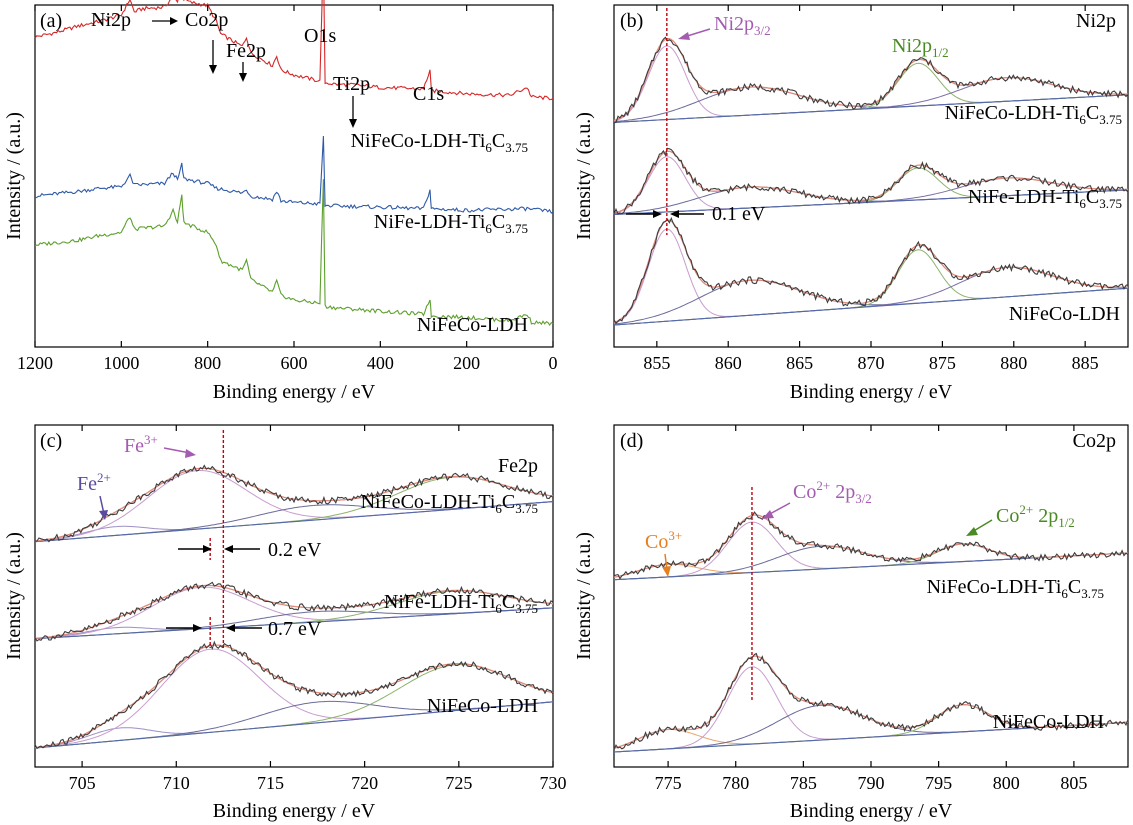 Image resolution: width=1133 pixels, height=825 pixels. I want to click on panel-a-x-axis-title: Binding energy / eV, so click(294, 392).